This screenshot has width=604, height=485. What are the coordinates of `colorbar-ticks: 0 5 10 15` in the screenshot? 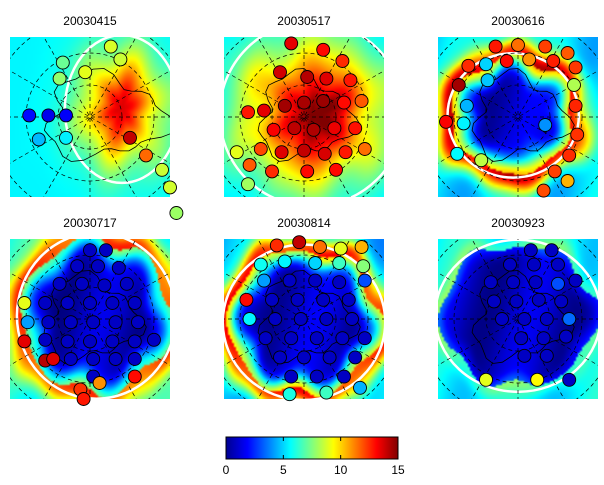 It's located at (314, 457).